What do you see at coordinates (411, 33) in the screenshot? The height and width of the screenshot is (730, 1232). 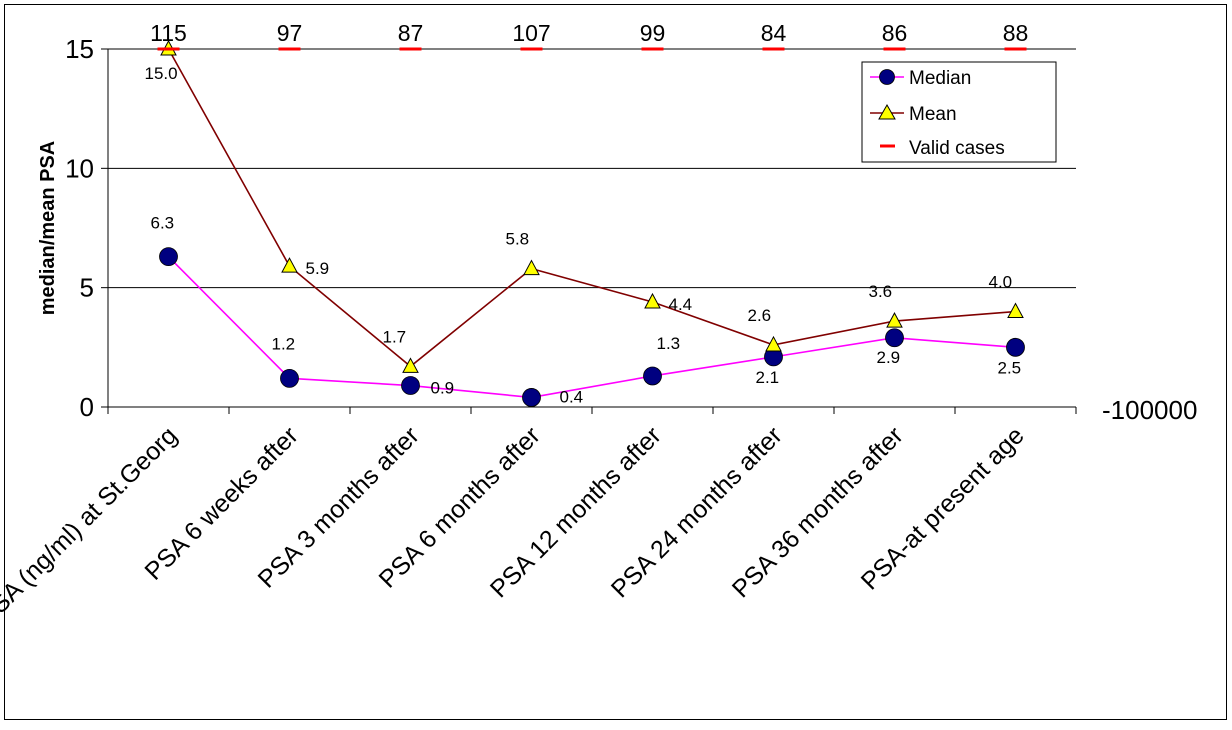 I see `valid-cases-label: 87` at bounding box center [411, 33].